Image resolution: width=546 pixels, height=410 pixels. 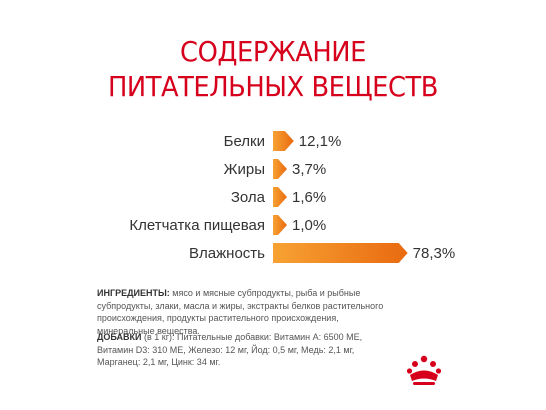 I want to click on value-label: 78,3%, so click(x=434, y=253).